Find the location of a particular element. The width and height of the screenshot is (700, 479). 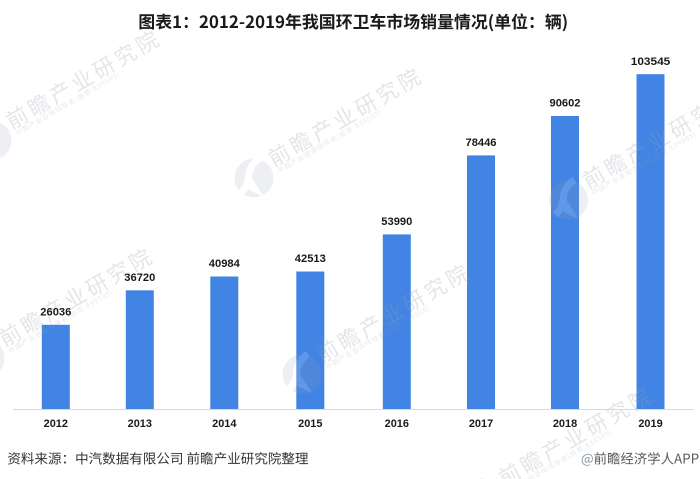

svg-text: 2019 is located at coordinates (650, 424).